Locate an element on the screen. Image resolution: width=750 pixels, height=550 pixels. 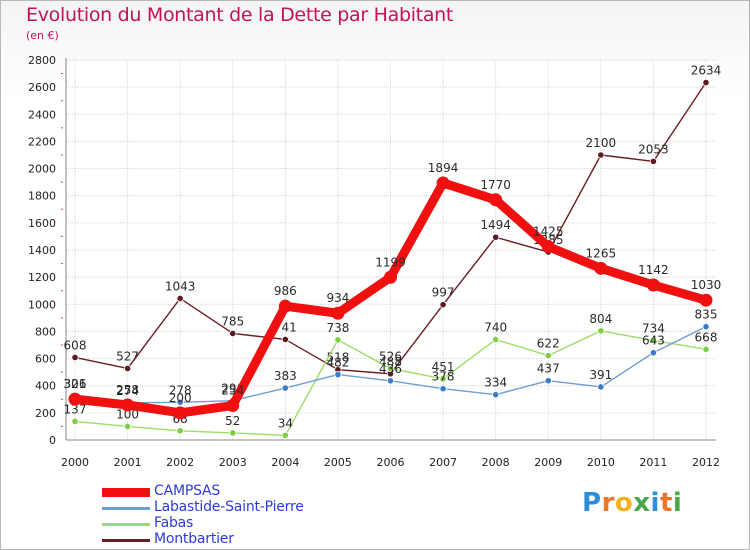
y-tick-label: 1000 is located at coordinates (42, 304).